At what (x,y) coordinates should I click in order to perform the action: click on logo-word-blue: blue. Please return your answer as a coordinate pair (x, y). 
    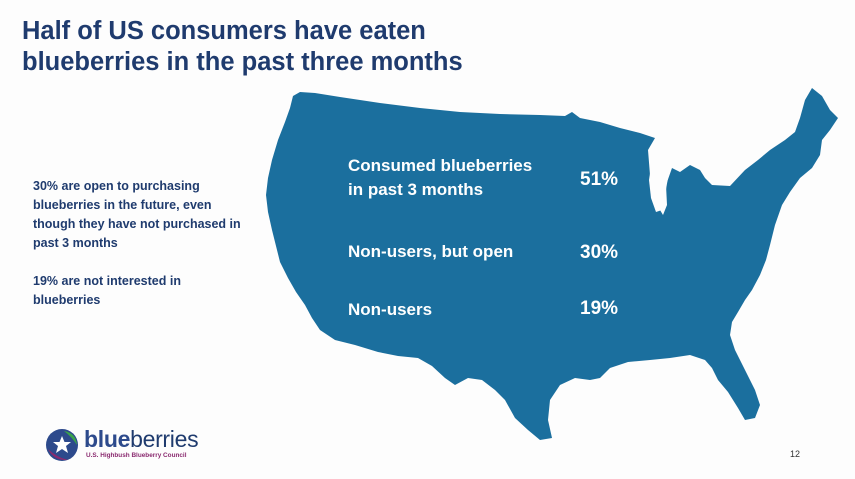
    Looking at the image, I should click on (107, 439).